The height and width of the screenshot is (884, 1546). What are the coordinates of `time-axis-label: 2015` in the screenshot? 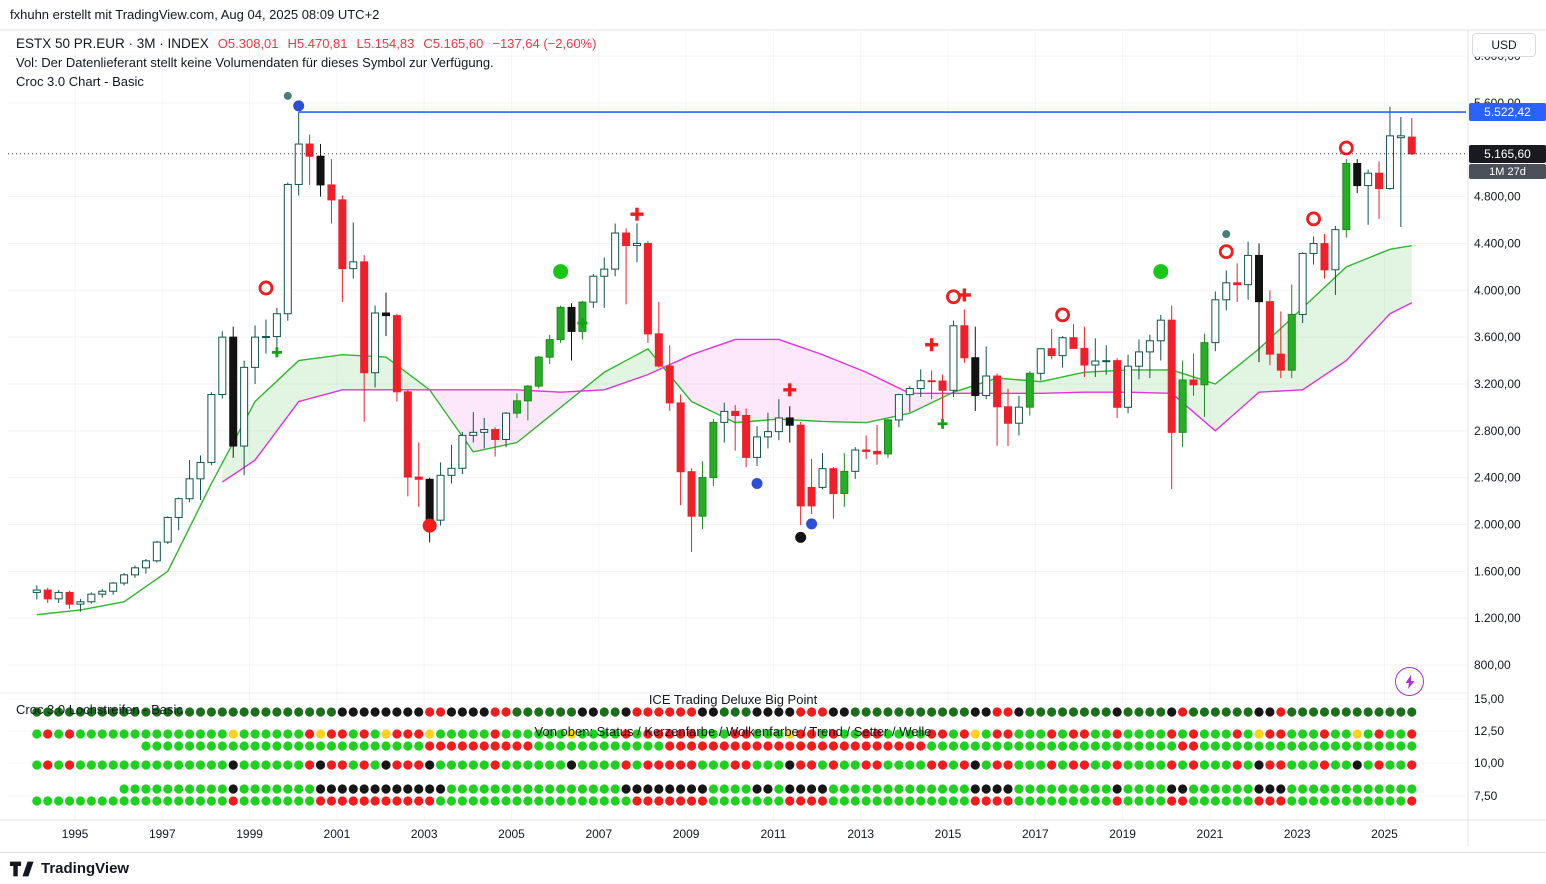 It's located at (948, 834).